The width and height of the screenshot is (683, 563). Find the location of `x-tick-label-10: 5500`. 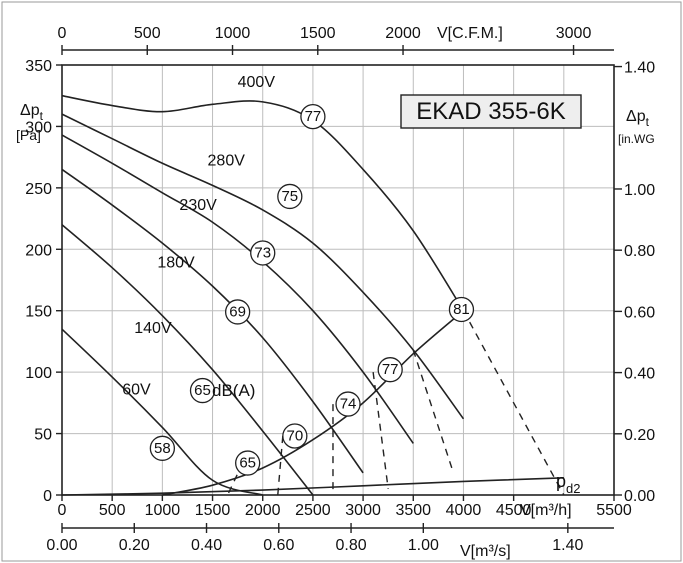

x-tick-label-10: 5500 is located at coordinates (614, 510).